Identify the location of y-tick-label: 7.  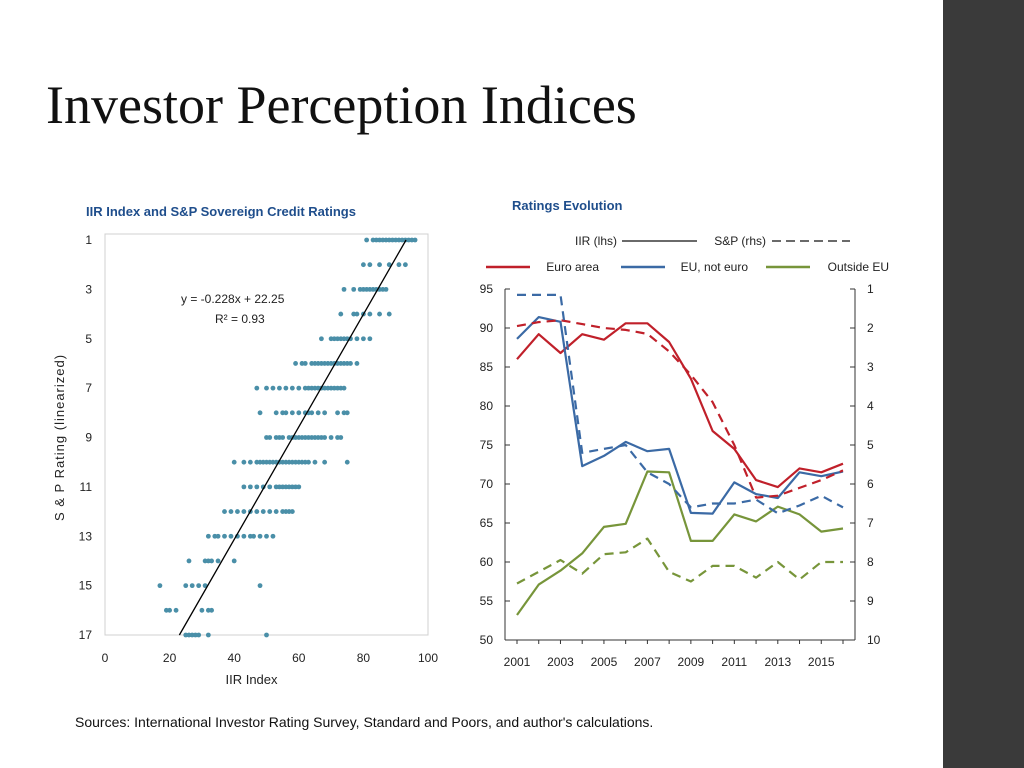
(88, 388).